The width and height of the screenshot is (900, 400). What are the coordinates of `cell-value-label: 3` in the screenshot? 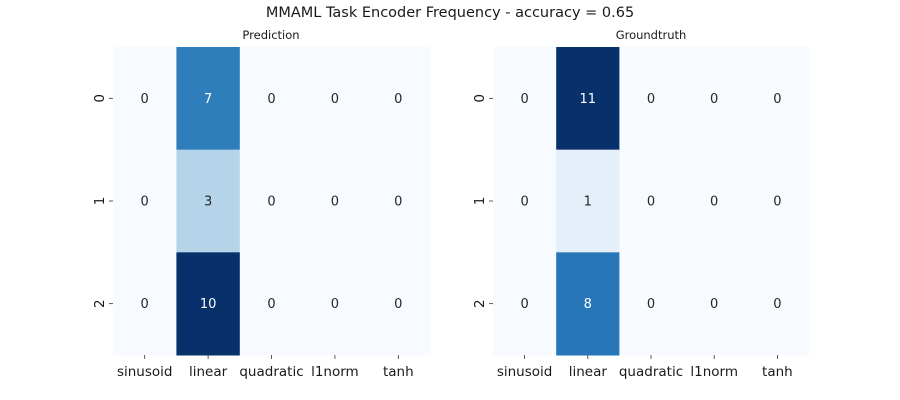 It's located at (208, 202).